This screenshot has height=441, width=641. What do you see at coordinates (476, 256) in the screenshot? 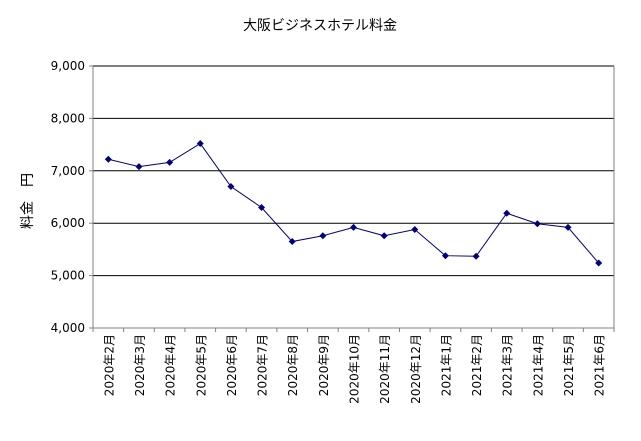
I see `data-point-2021年2月` at bounding box center [476, 256].